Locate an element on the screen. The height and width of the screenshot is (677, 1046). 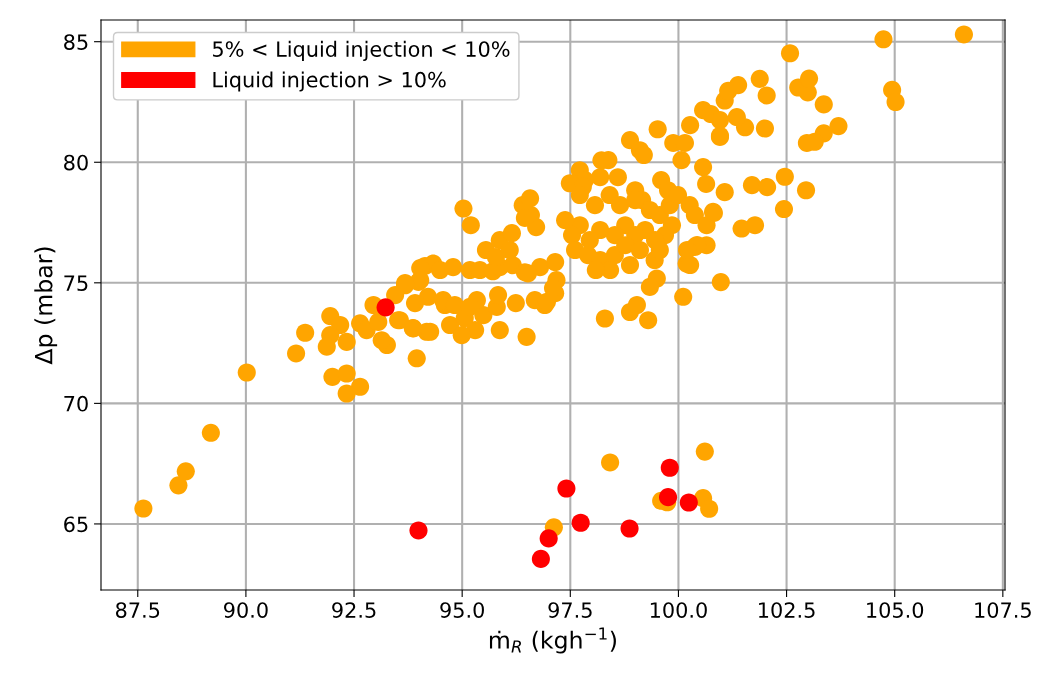
x-tick-label: 97.5 is located at coordinates (570, 610).